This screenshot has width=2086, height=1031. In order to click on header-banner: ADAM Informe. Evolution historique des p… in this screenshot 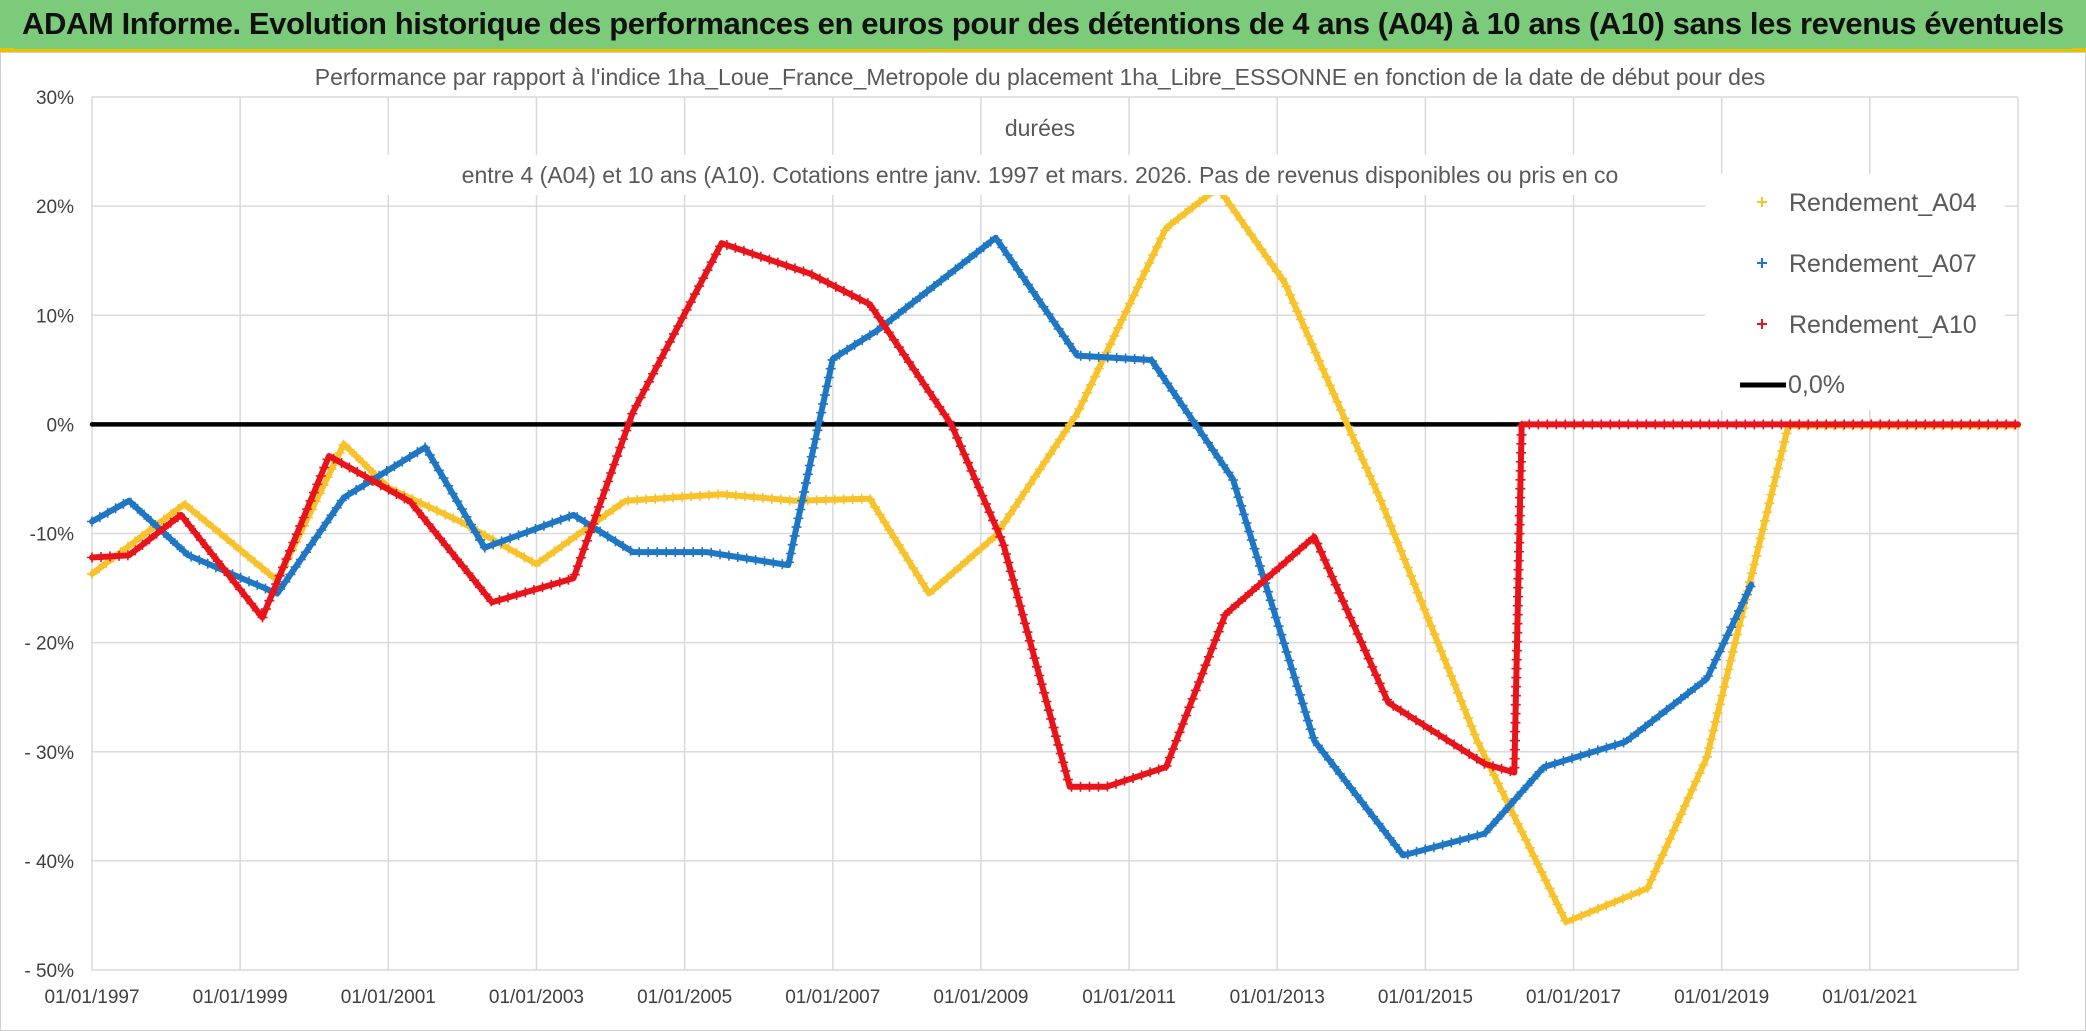, I will do `click(1043, 26)`.